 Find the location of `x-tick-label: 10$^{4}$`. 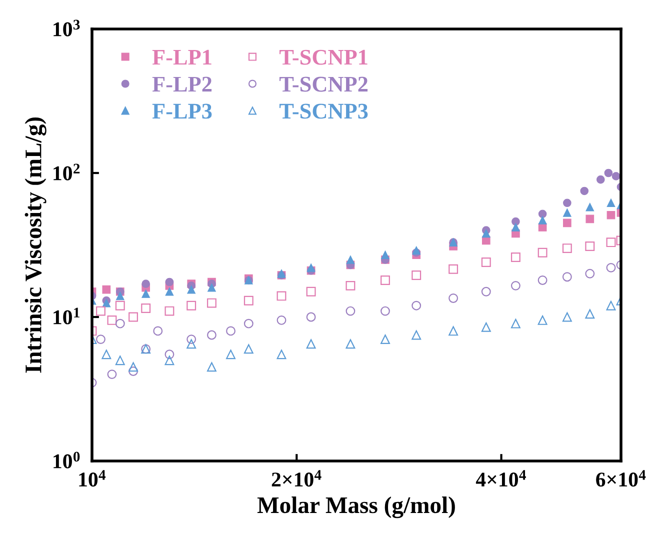

x-tick-label: 10$^{4}$ is located at coordinates (92, 478).